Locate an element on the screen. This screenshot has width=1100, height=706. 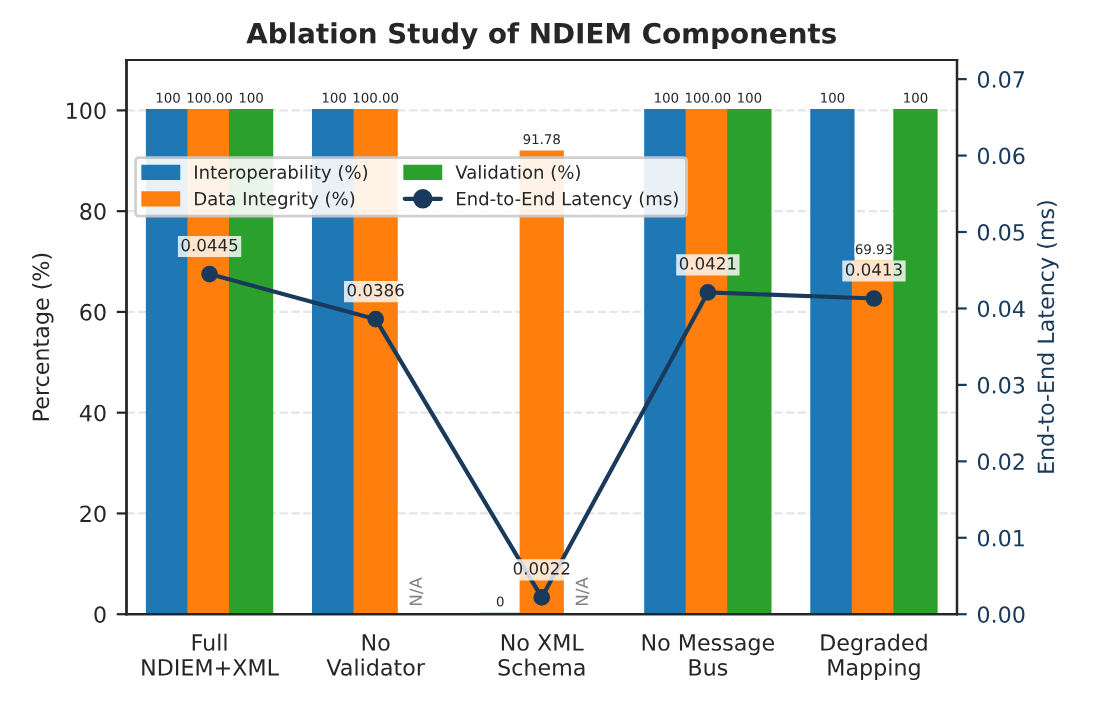
y2-tick-label: 0.02 is located at coordinates (1000, 462).